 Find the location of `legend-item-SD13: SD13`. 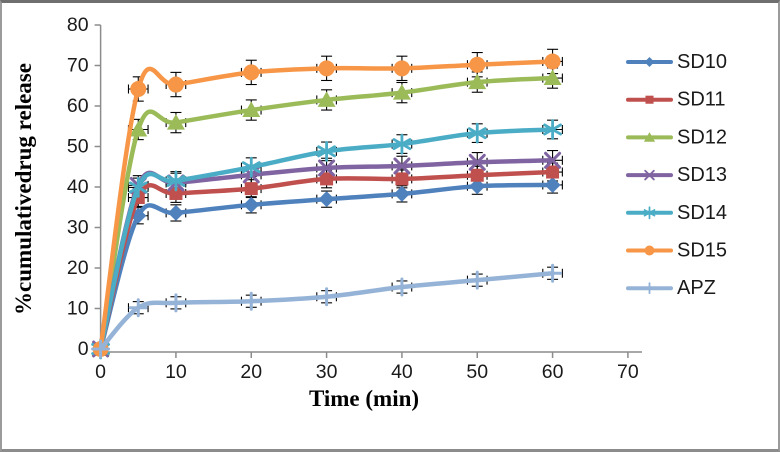

legend-item-SD13: SD13 is located at coordinates (676, 175).